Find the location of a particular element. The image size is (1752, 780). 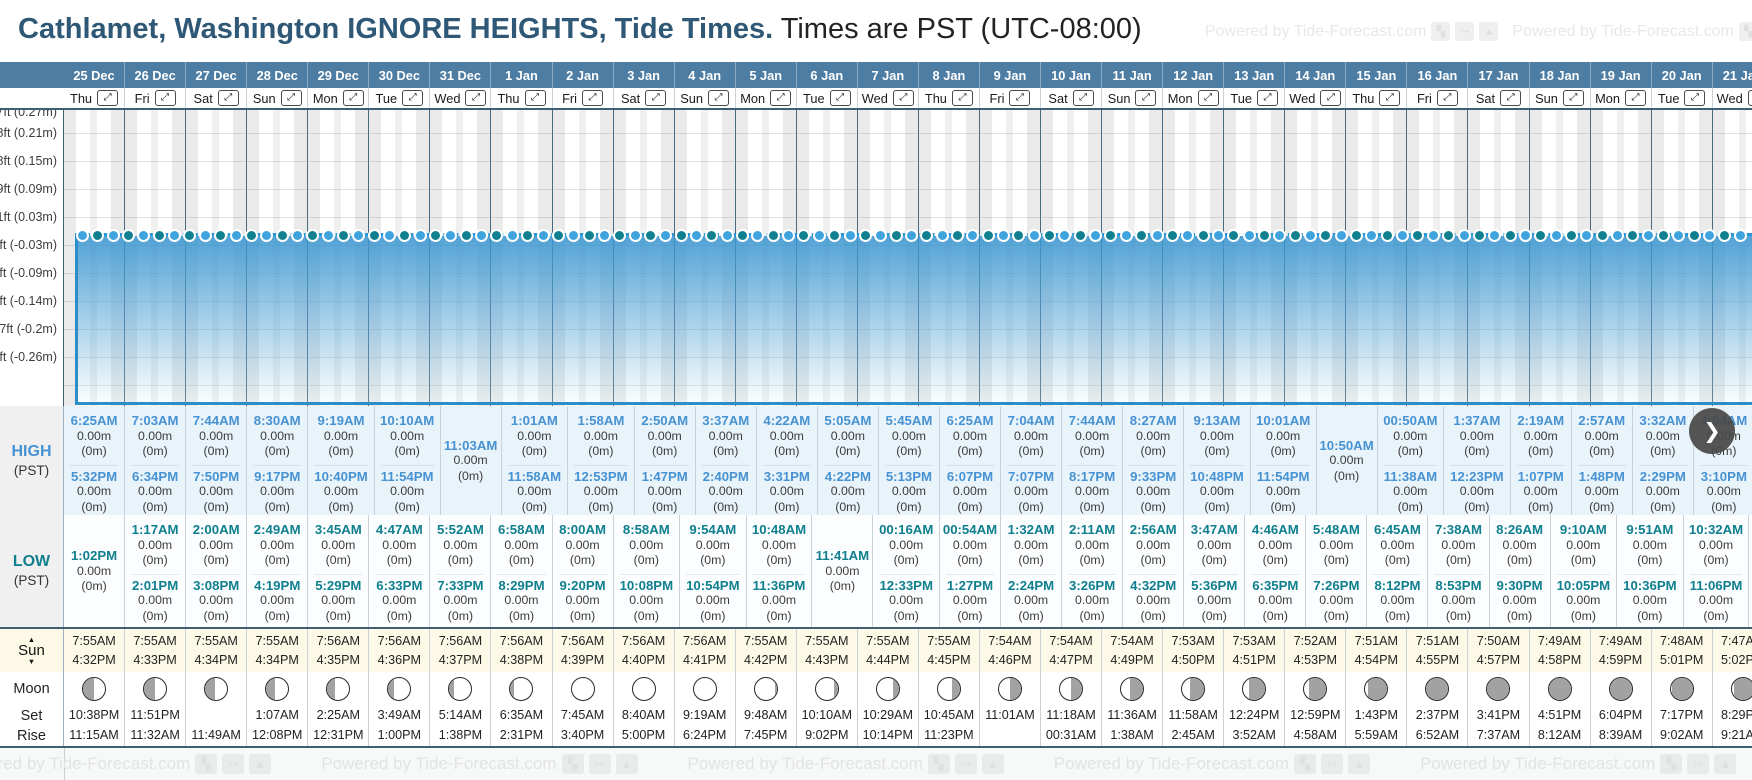

low-tide-entry: 9:20PM 0.00m (0m) is located at coordinates (582, 600).